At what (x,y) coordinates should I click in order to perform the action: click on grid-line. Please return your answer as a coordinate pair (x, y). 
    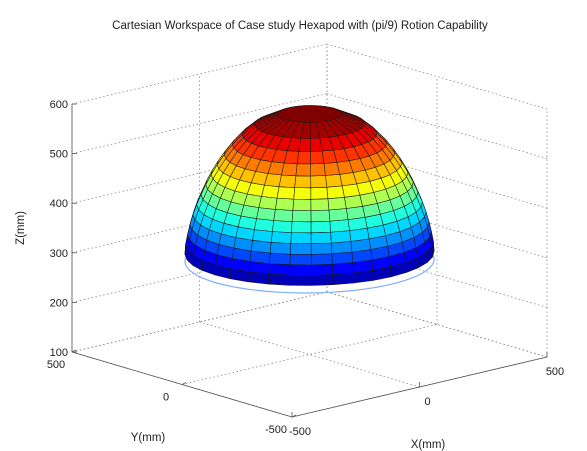
    Looking at the image, I should click on (309, 354).